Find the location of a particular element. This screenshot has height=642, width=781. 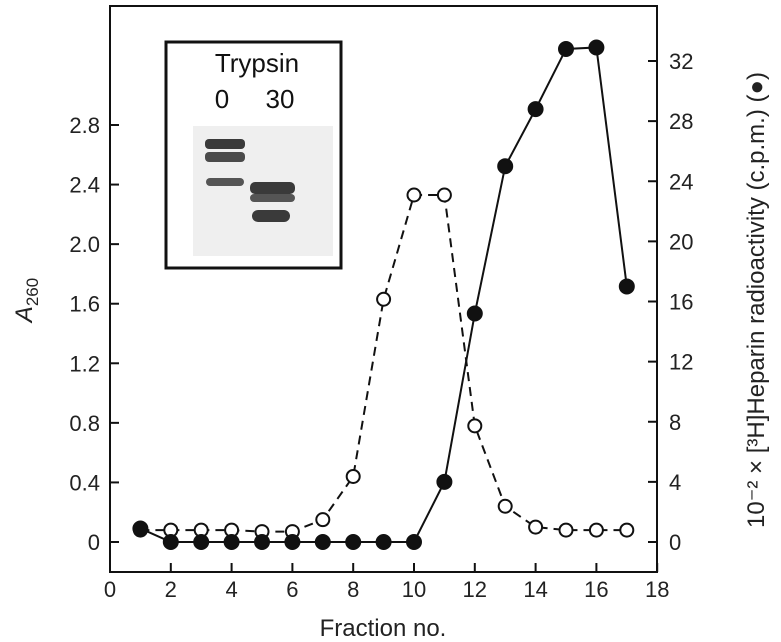

y-right-tick-label: 28 is located at coordinates (681, 121).